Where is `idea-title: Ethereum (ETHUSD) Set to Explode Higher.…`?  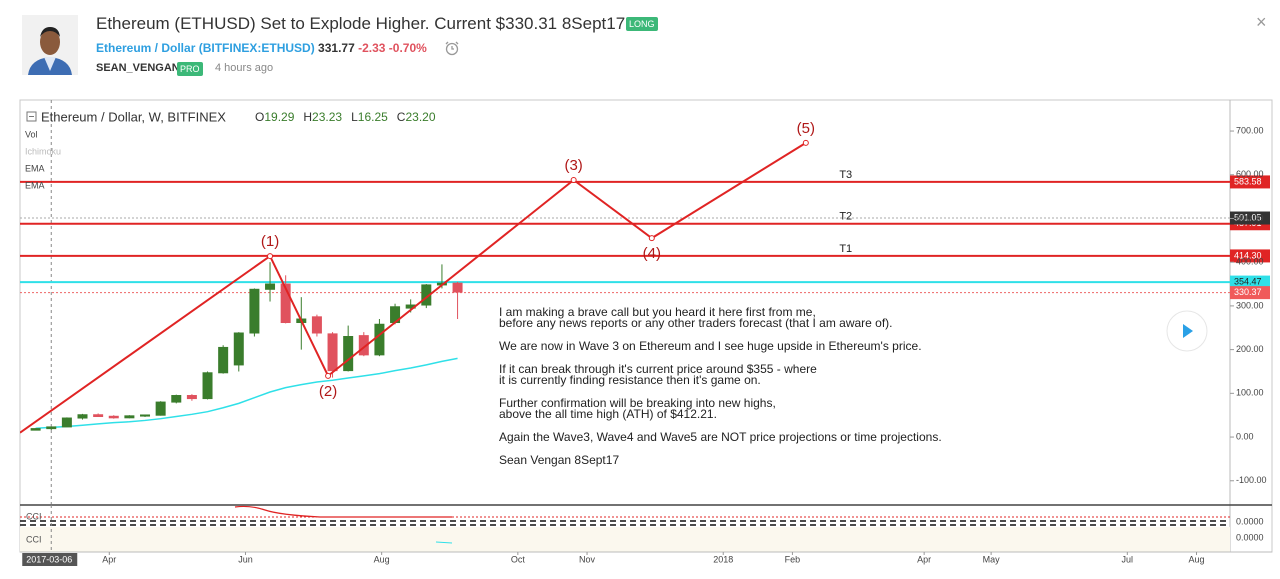 idea-title: Ethereum (ETHUSD) Set to Explode Higher.… is located at coordinates (361, 23).